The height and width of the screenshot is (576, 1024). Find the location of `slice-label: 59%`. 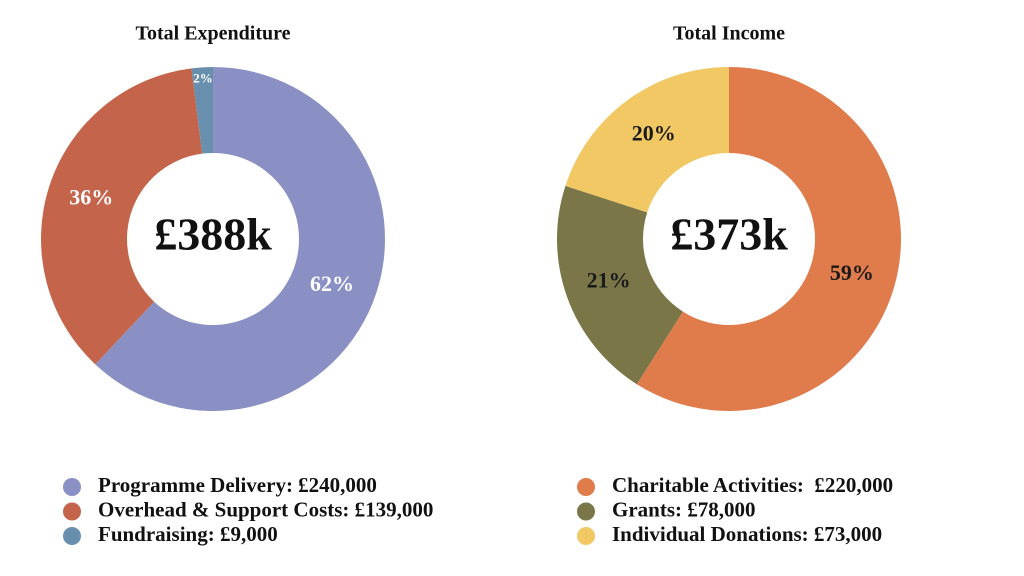

slice-label: 59% is located at coordinates (852, 272).